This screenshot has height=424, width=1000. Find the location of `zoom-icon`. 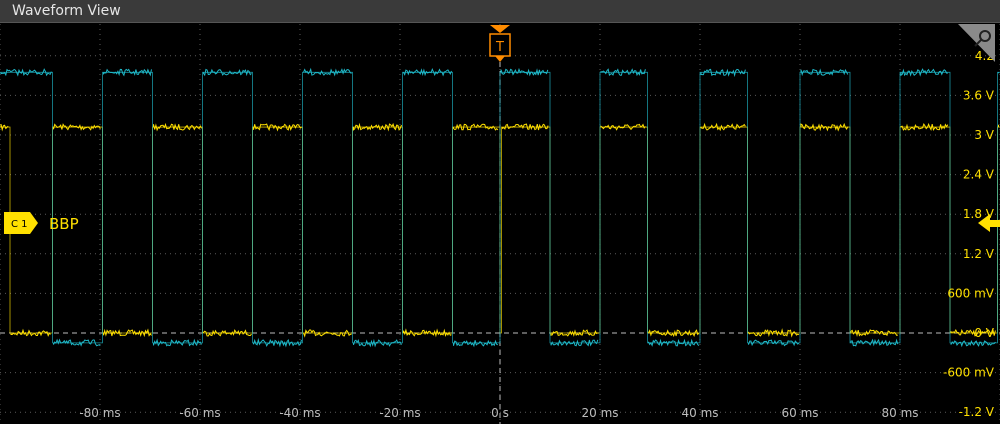

zoom-icon is located at coordinates (976, 43).